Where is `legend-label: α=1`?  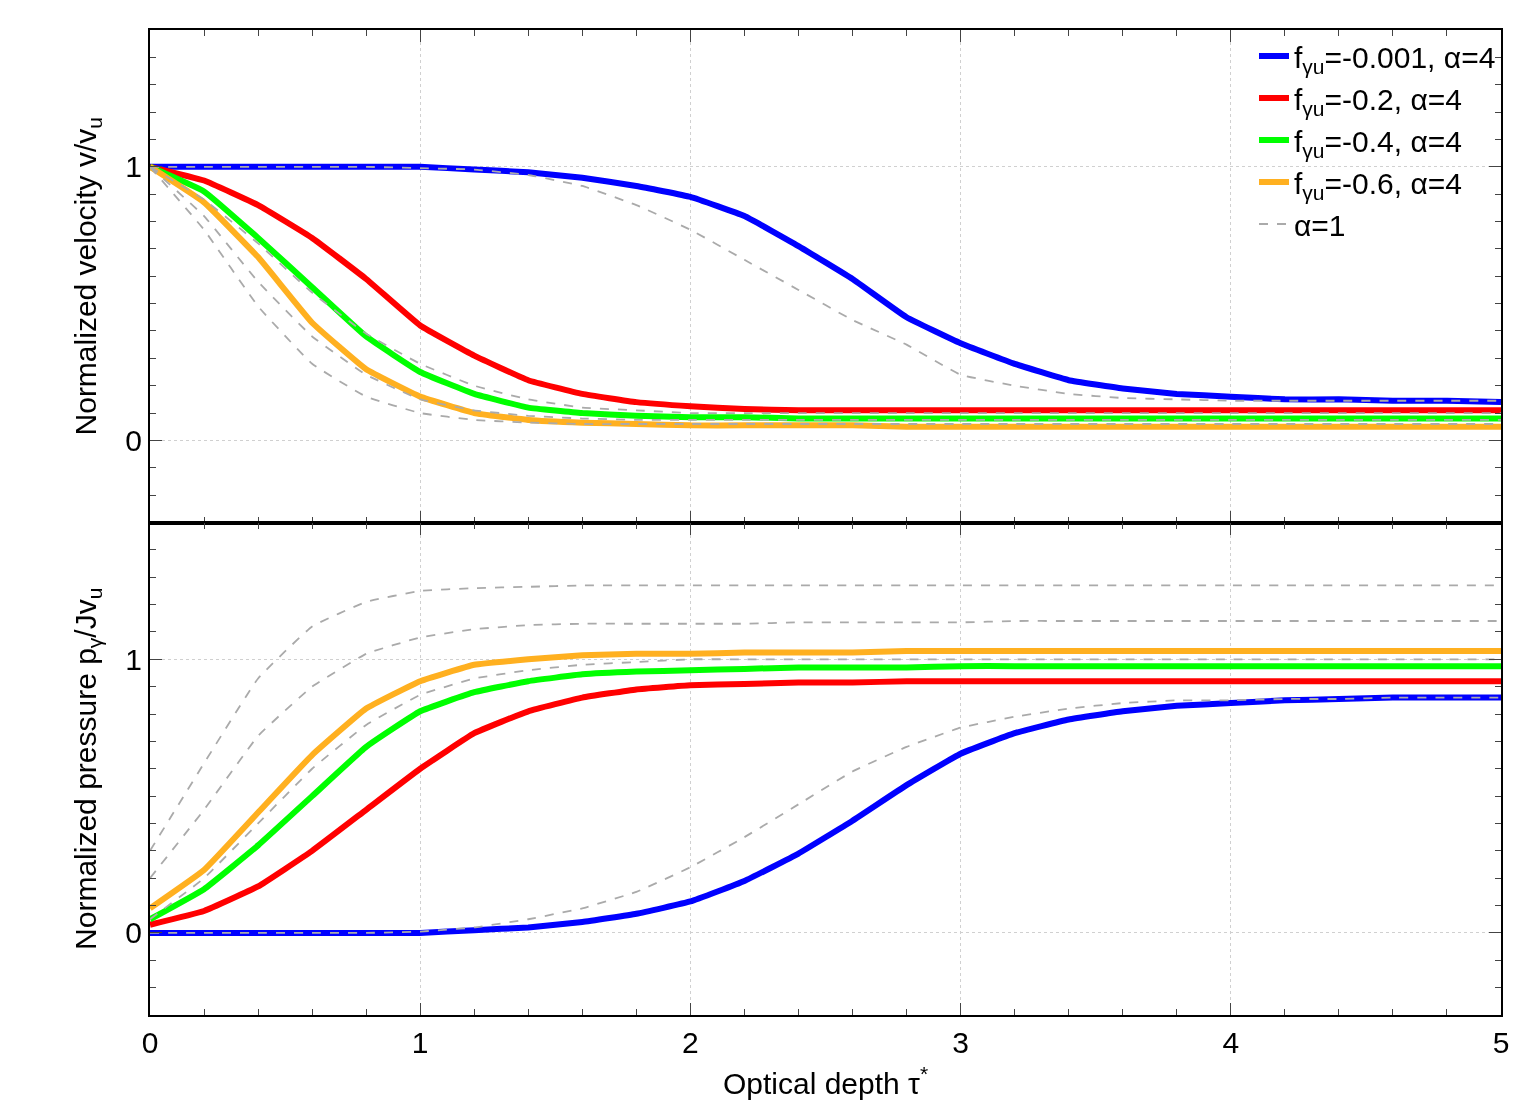
legend-label: α=1 is located at coordinates (1320, 225).